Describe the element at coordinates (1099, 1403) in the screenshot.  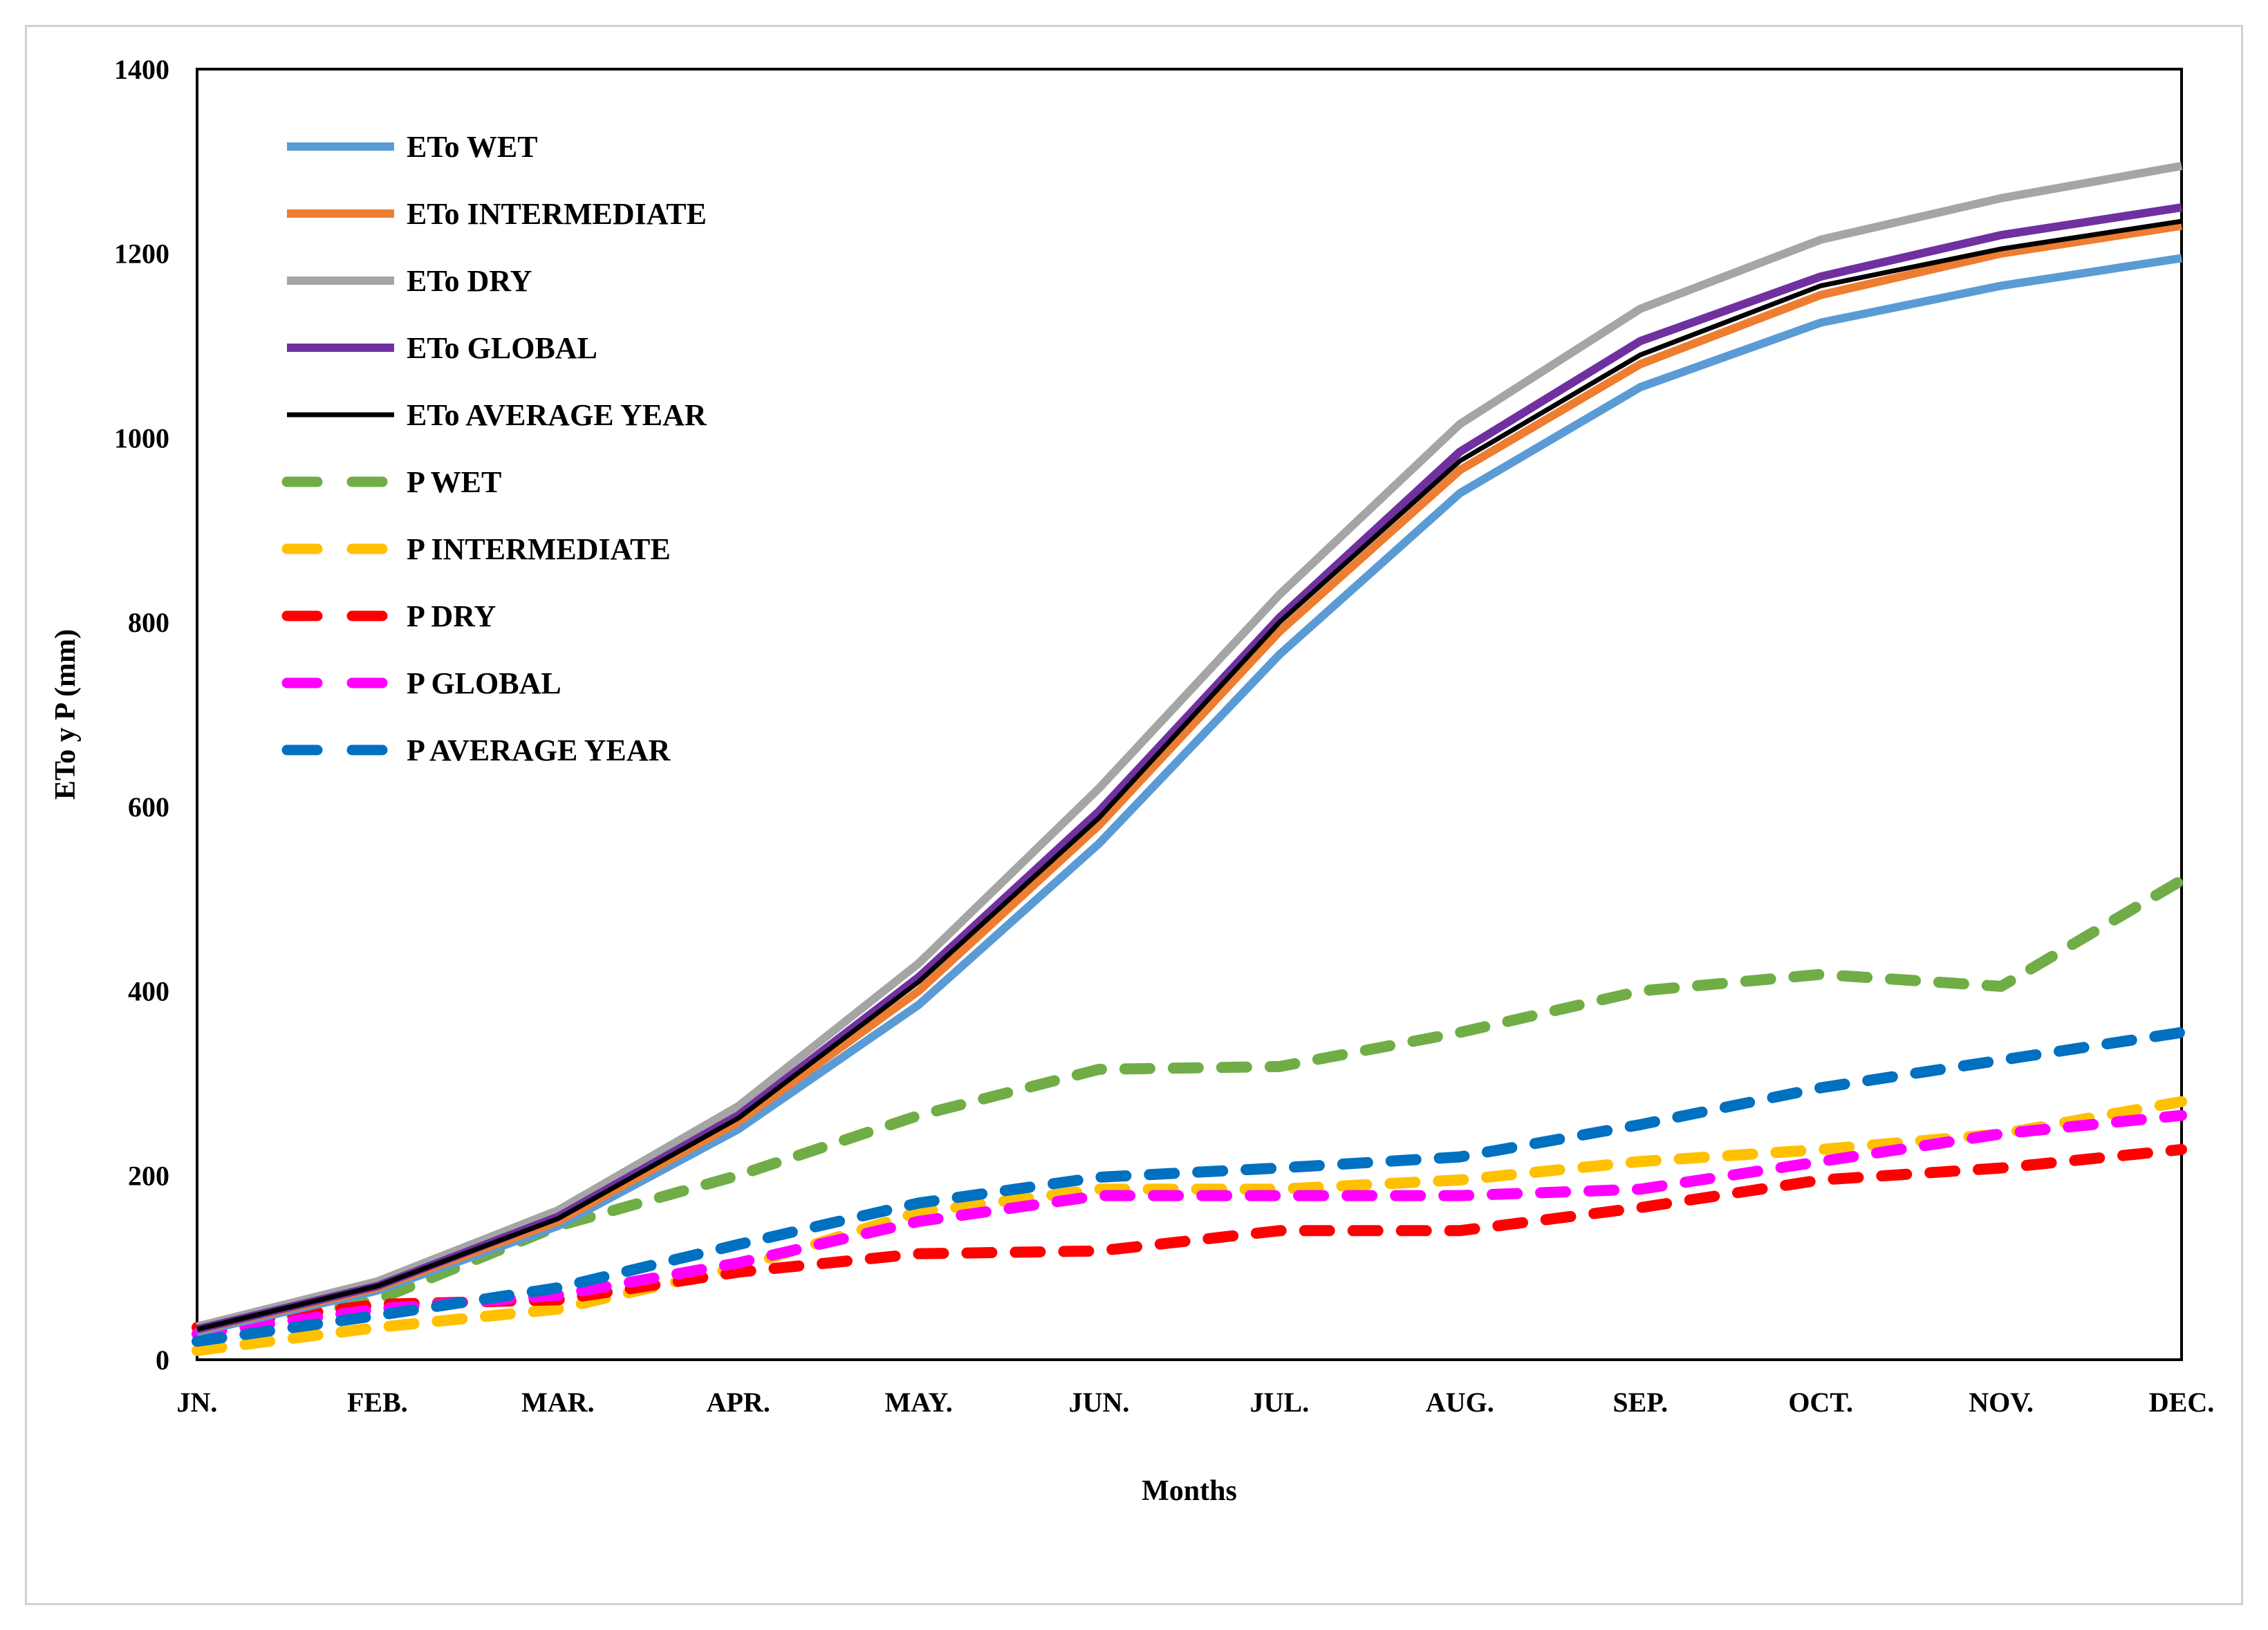
I see `x-tick-label: JUN.` at that location.